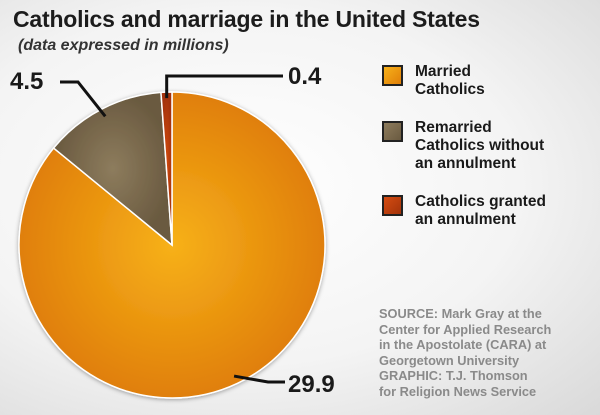 Image resolution: width=600 pixels, height=415 pixels. I want to click on data-label-annulment: 0.4, so click(305, 76).